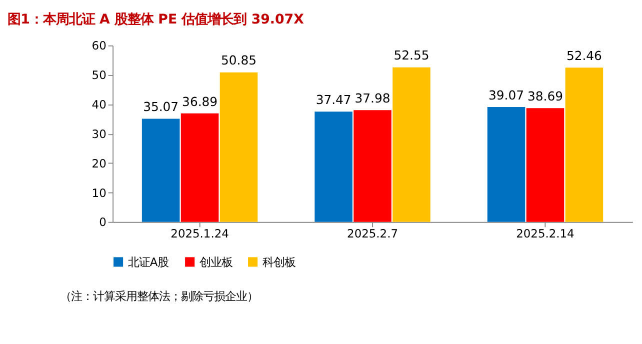  I want to click on data-label: 35.07, so click(161, 106).